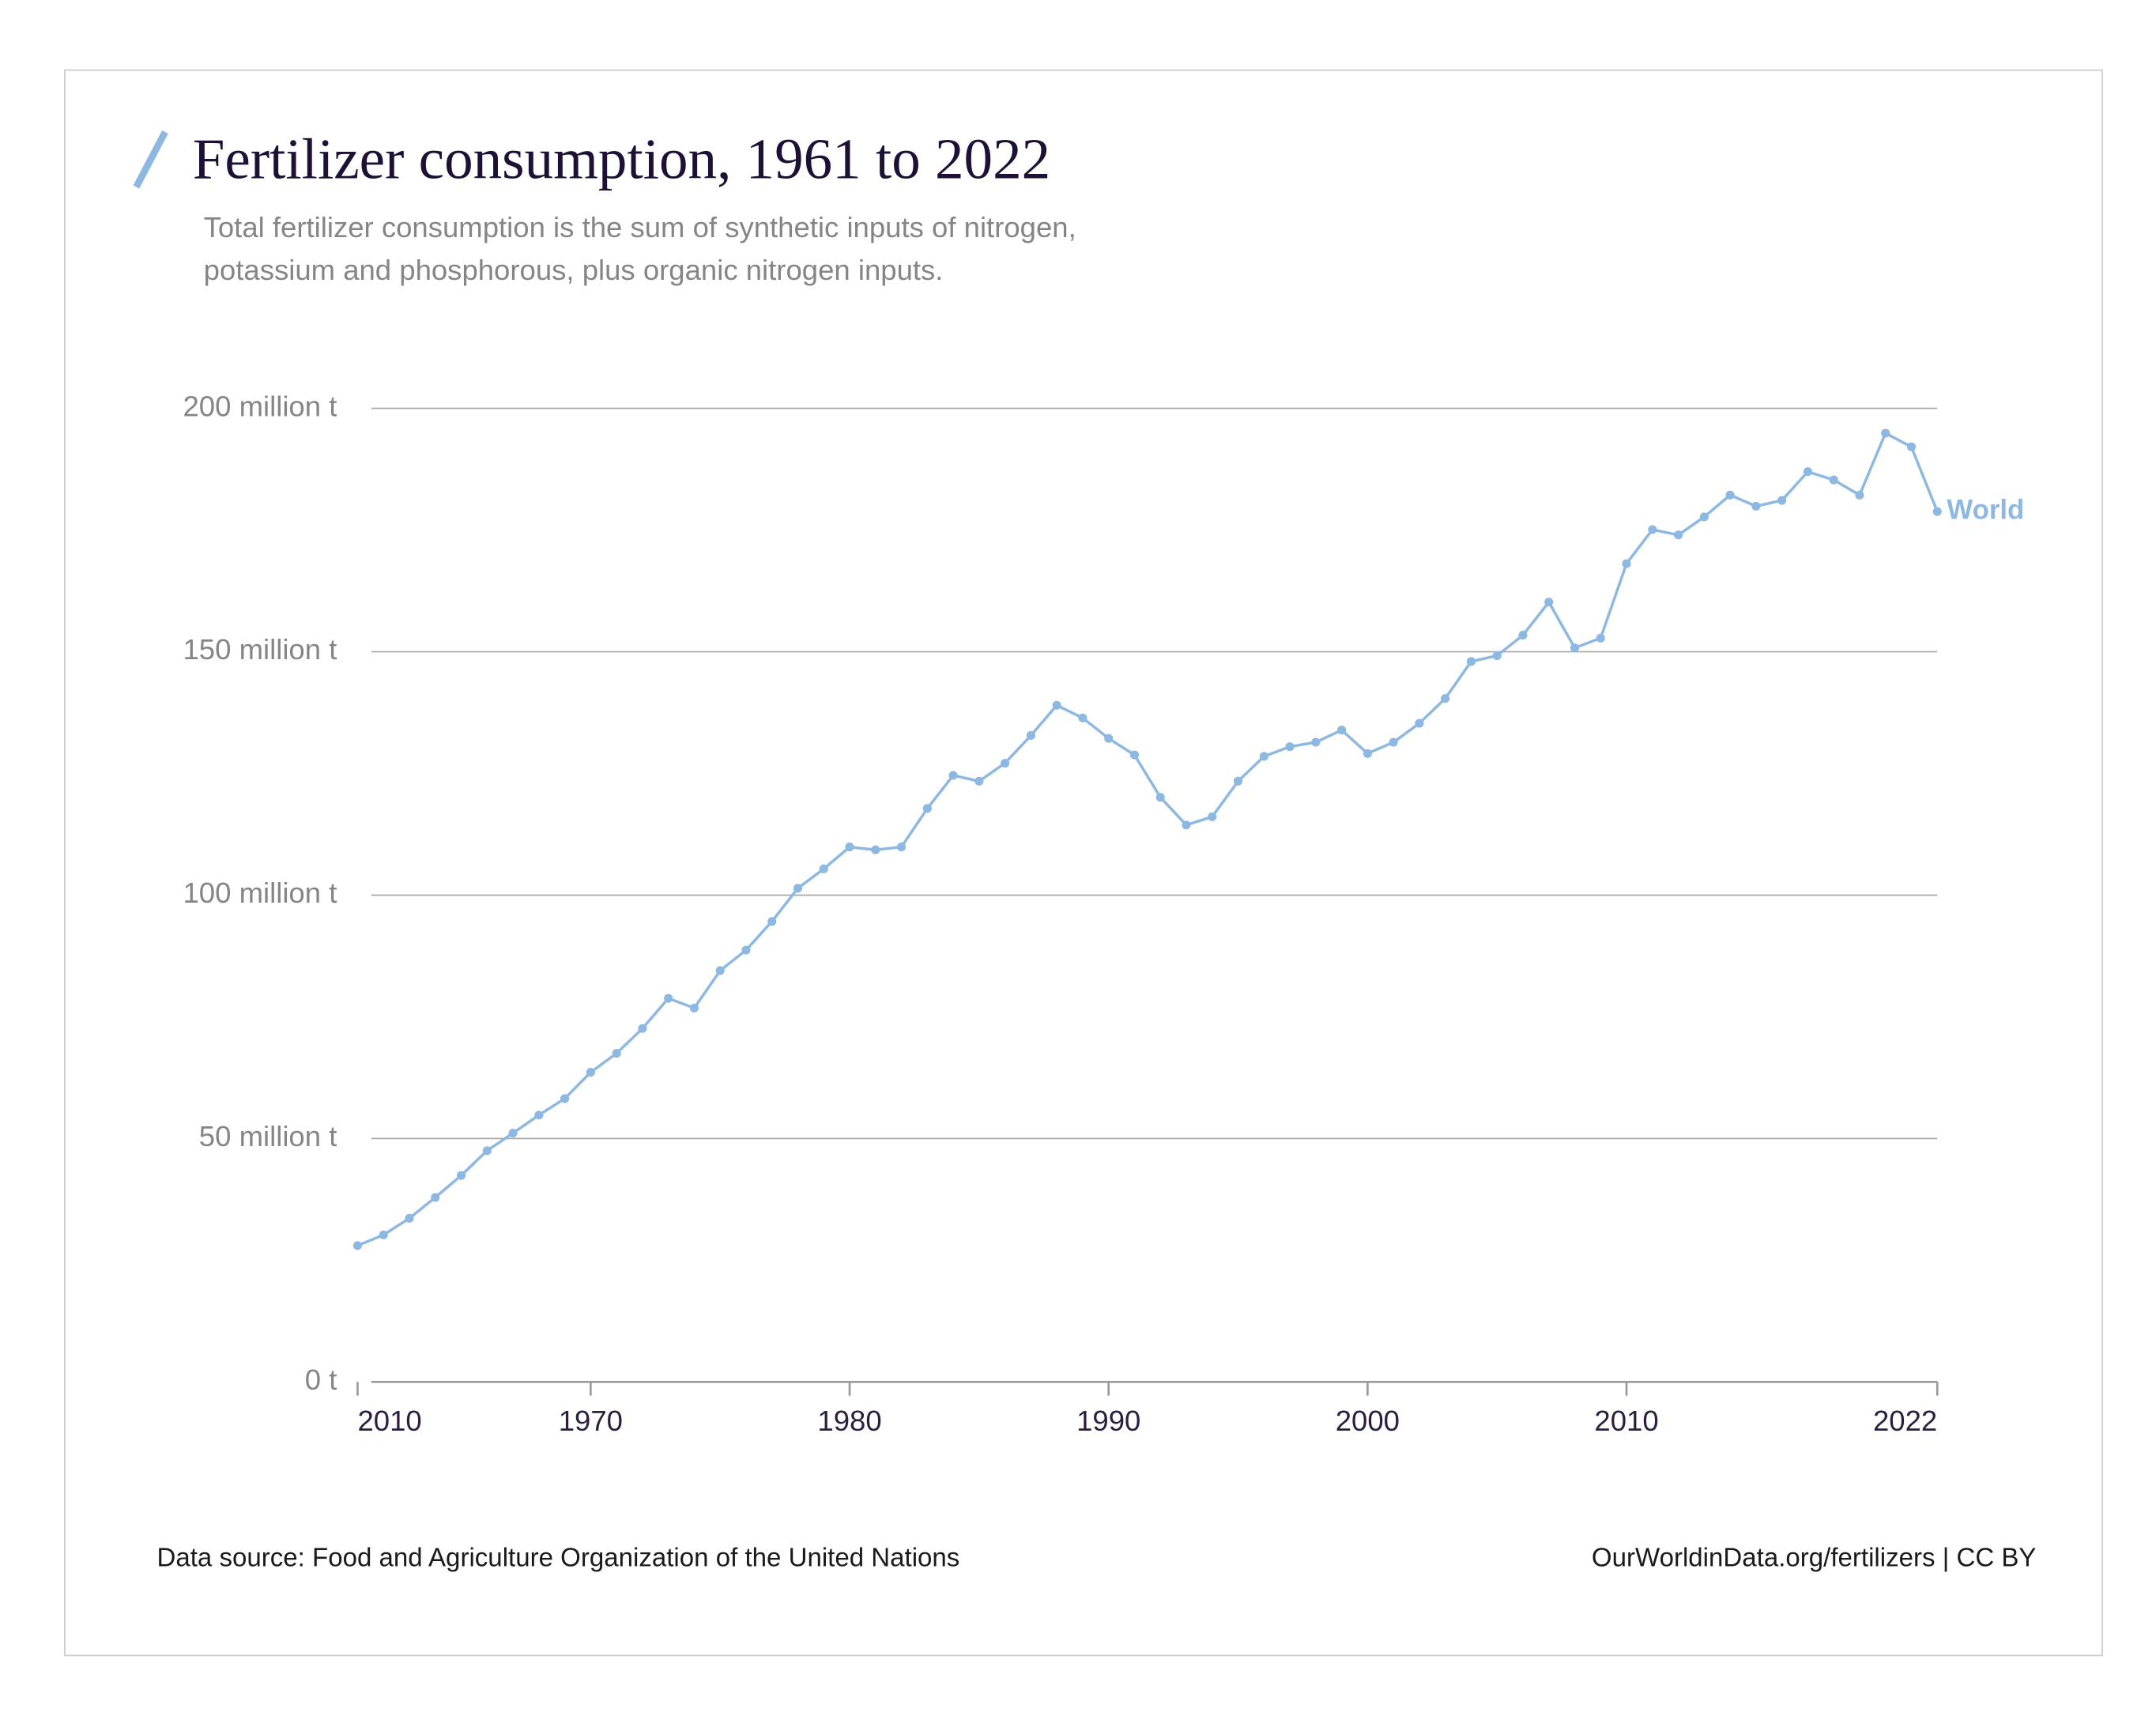 The image size is (2156, 1716). What do you see at coordinates (260, 893) in the screenshot?
I see `y-tick-label: 100 million t` at bounding box center [260, 893].